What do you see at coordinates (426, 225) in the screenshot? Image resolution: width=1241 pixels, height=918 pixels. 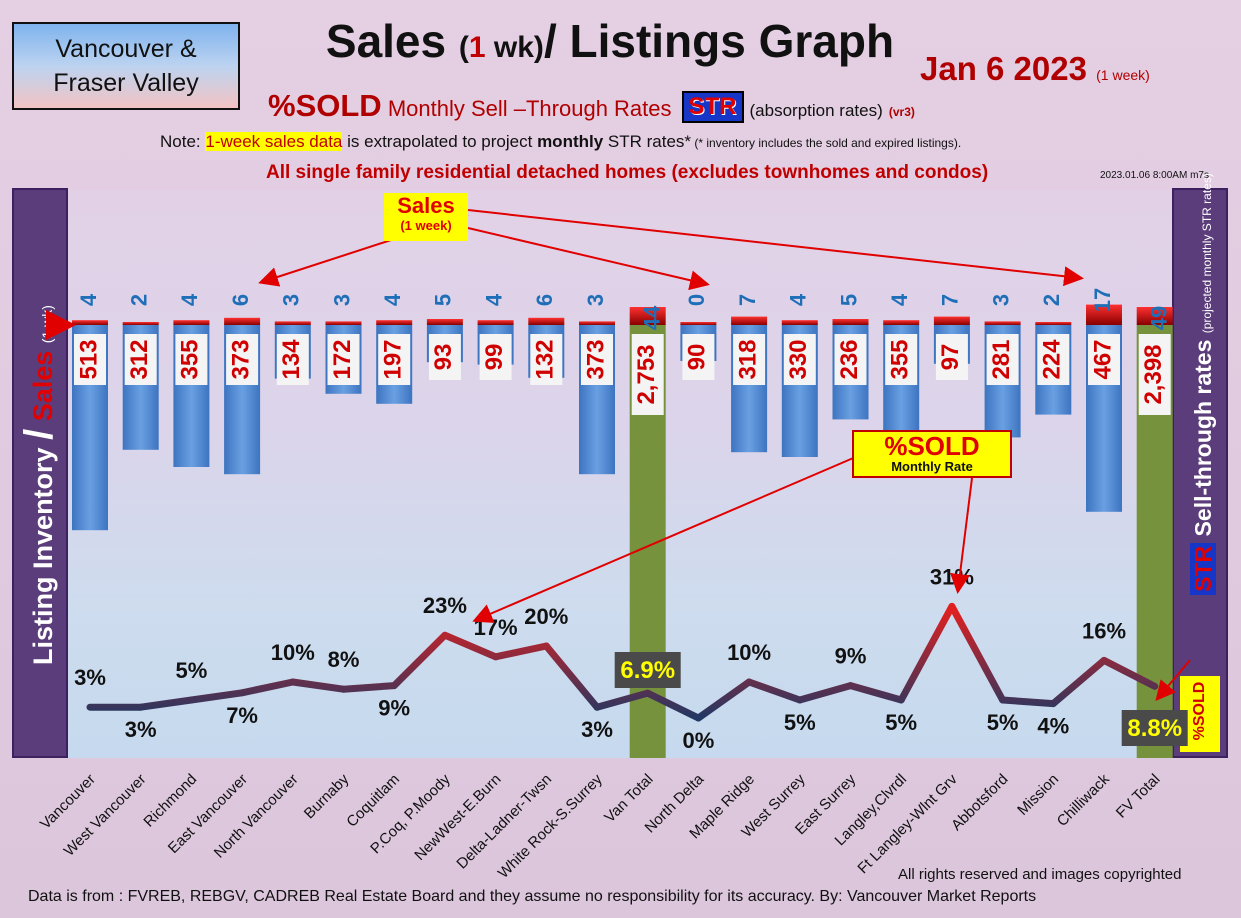 I see `sales-callout-sub: (1 week)` at bounding box center [426, 225].